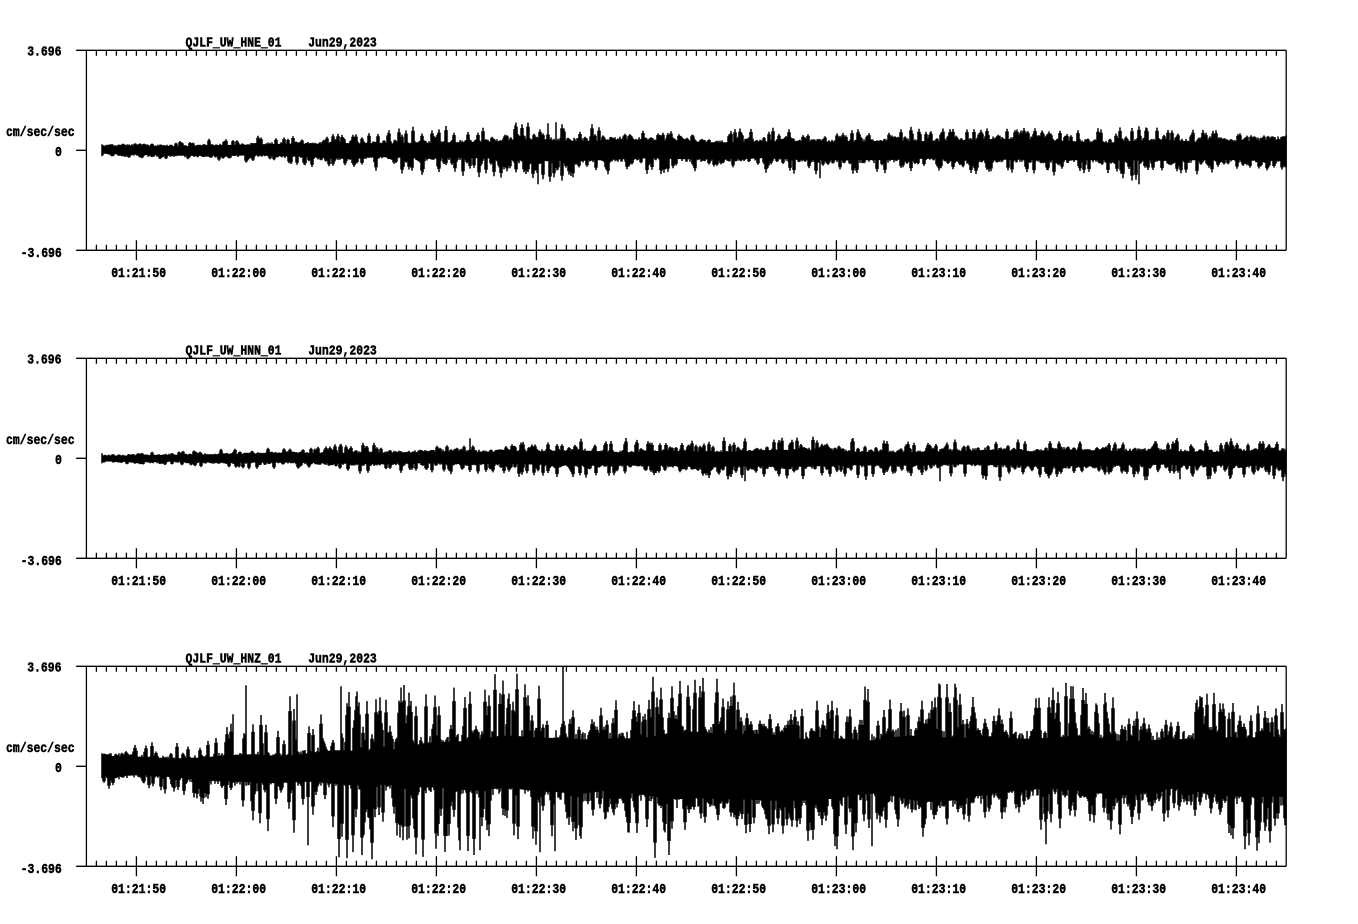  I want to click on svg-text: QJLF_UW_HNZ_01, so click(234, 660).